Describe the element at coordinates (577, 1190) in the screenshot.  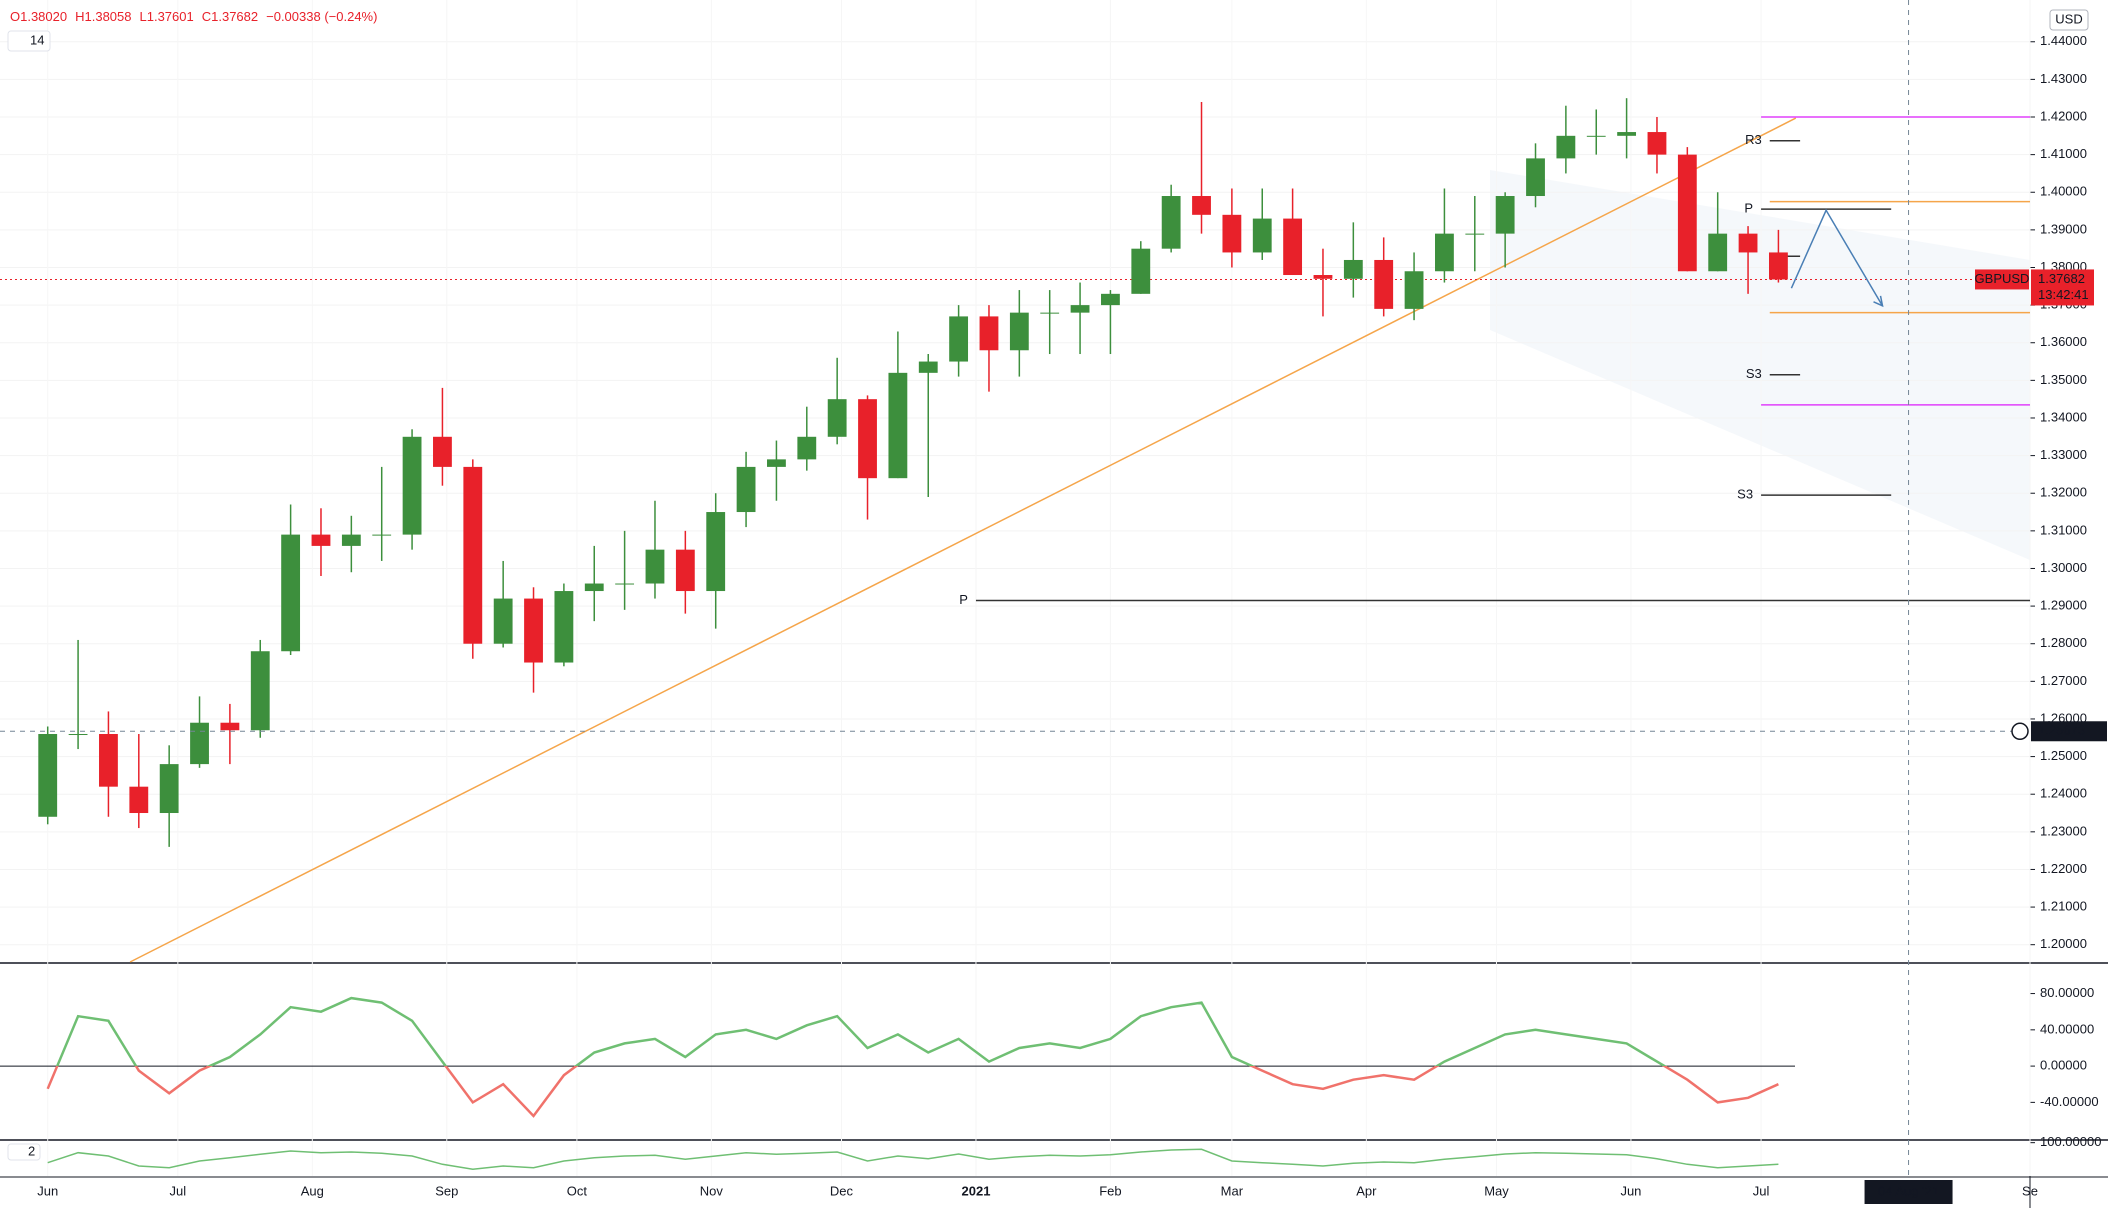
I see `x-tick-label: Oct` at that location.